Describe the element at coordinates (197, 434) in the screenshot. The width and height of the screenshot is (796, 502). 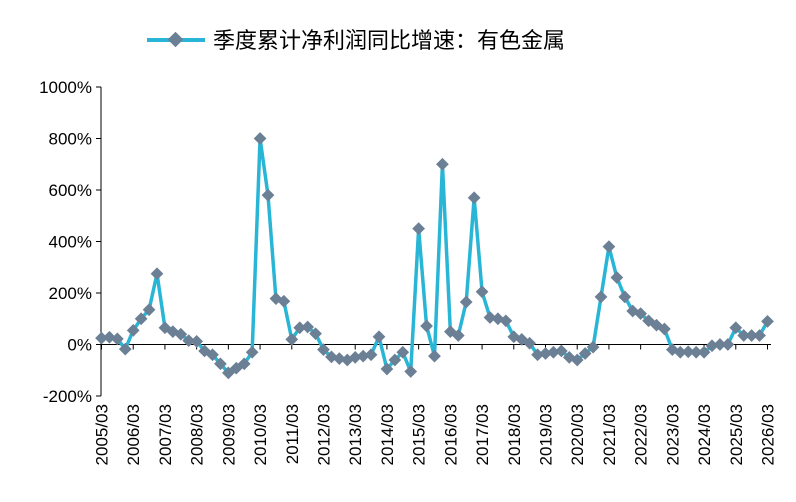
I see `x-tick-label: 2008/03` at that location.